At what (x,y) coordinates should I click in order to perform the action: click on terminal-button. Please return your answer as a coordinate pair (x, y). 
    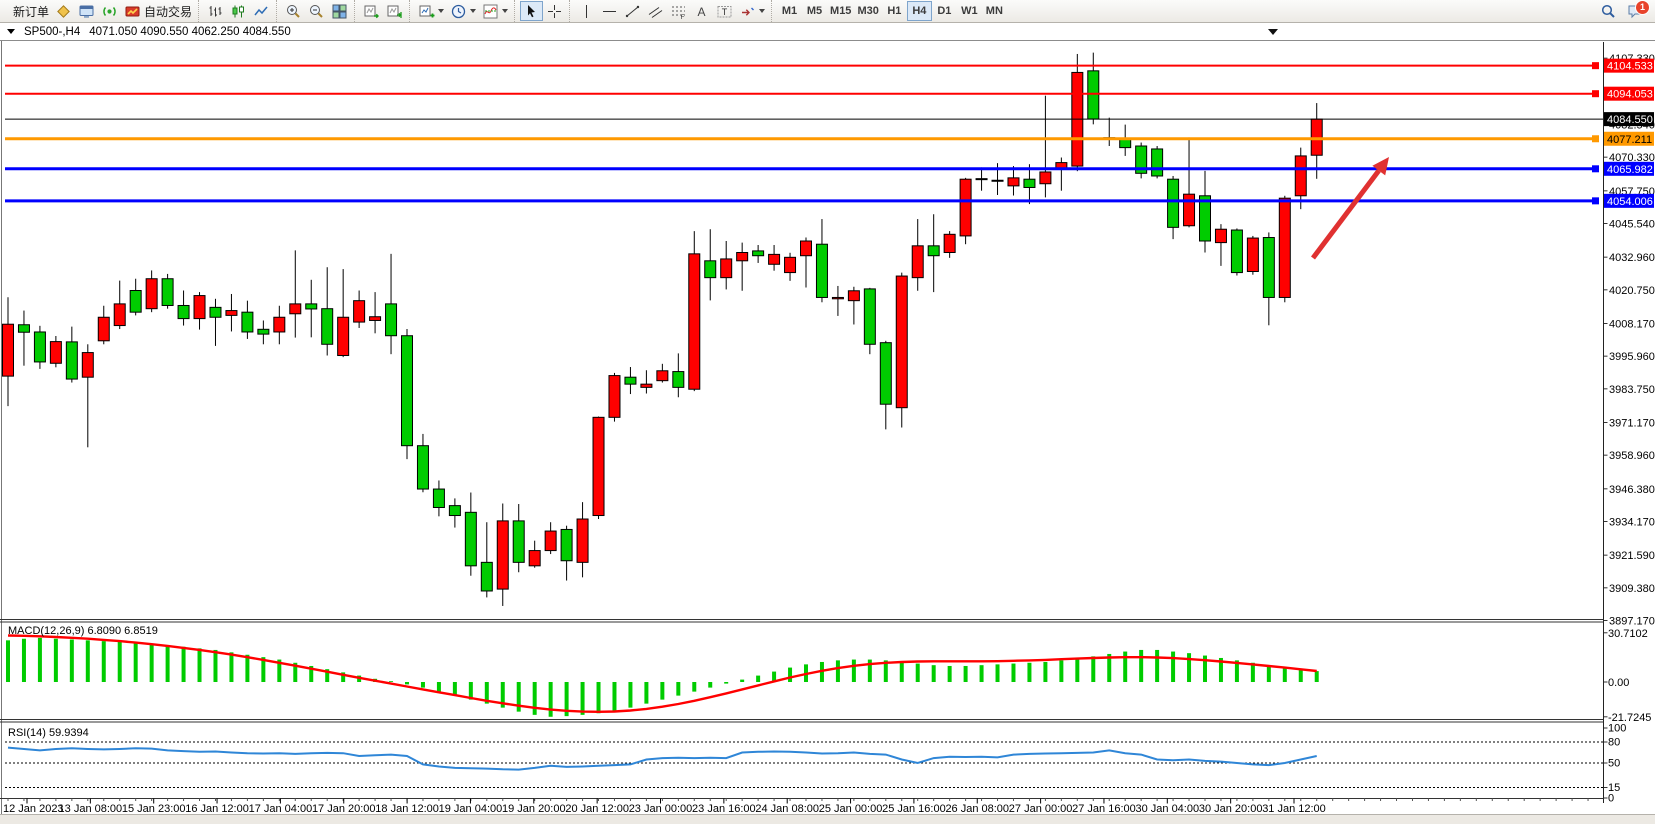
    Looking at the image, I should click on (86, 11).